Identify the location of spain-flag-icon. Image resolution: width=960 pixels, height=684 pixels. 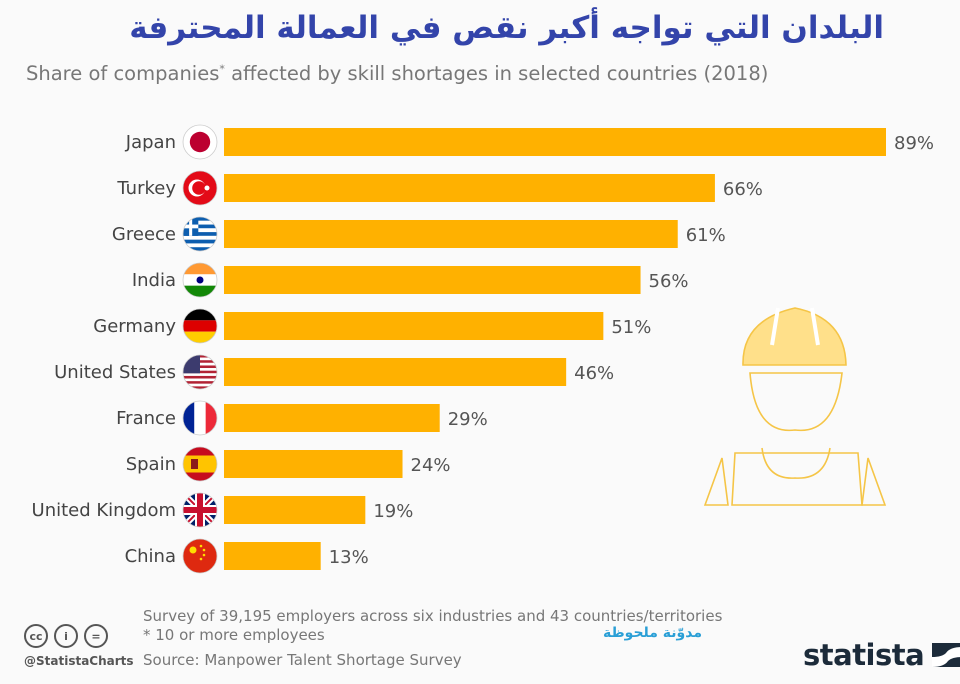
(200, 464).